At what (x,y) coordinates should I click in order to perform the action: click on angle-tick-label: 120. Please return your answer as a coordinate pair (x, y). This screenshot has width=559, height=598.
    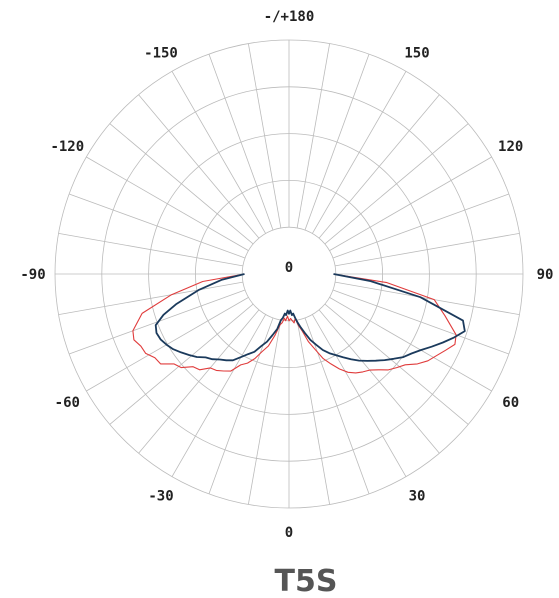
    Looking at the image, I should click on (510, 147).